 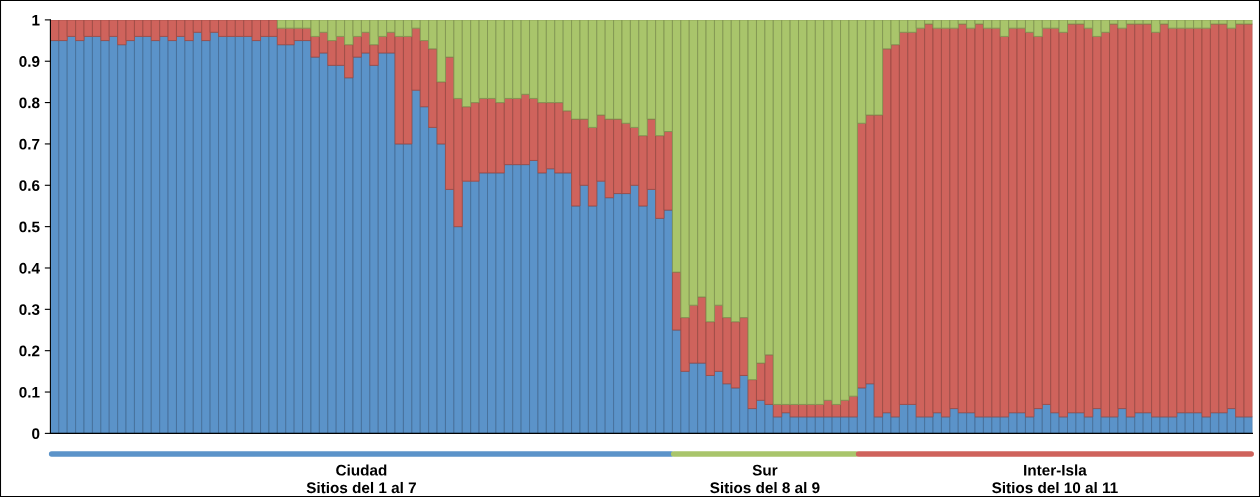 I want to click on text: Ciudad Sitios del 1 al 7, so click(x=361, y=479).